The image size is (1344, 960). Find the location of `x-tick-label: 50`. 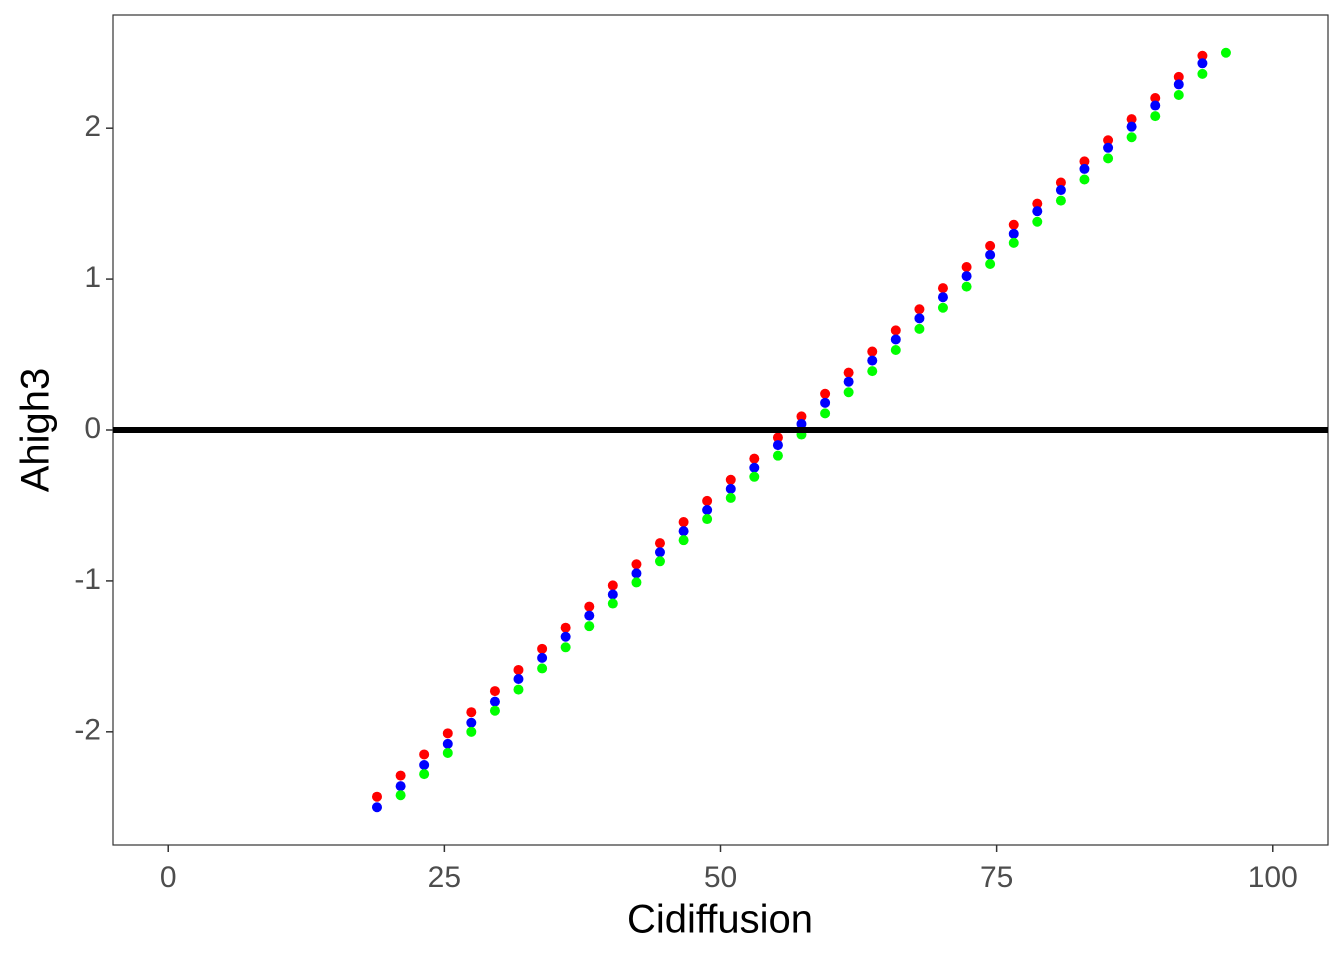

x-tick-label: 50 is located at coordinates (720, 877).